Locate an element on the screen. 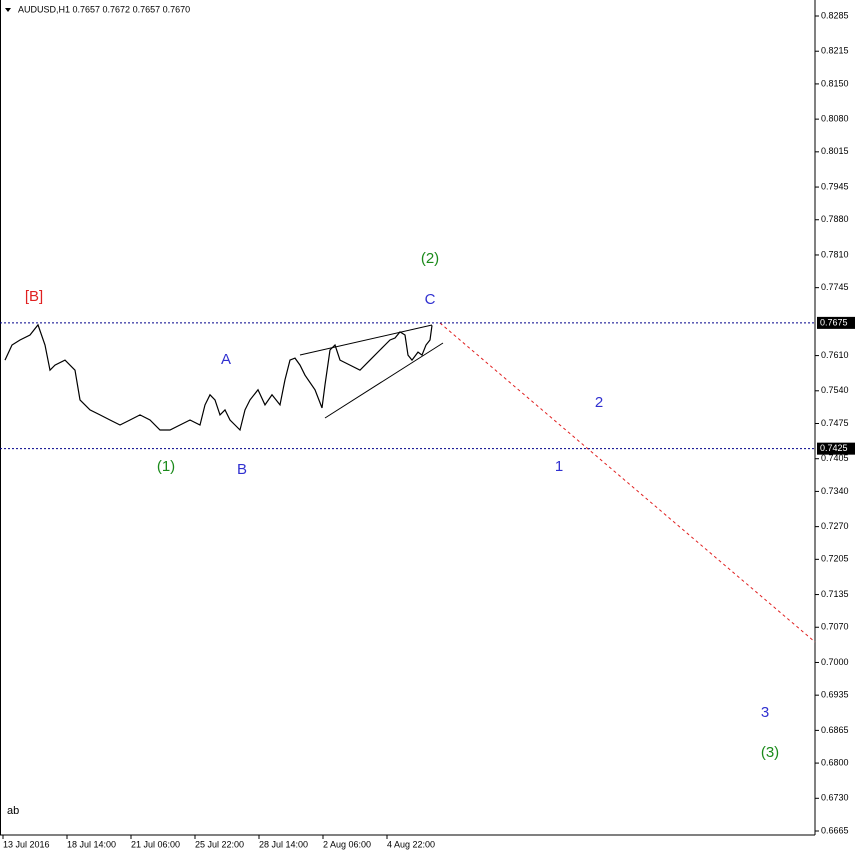 Image resolution: width=856 pixels, height=856 pixels. wave-label: B is located at coordinates (242, 469).